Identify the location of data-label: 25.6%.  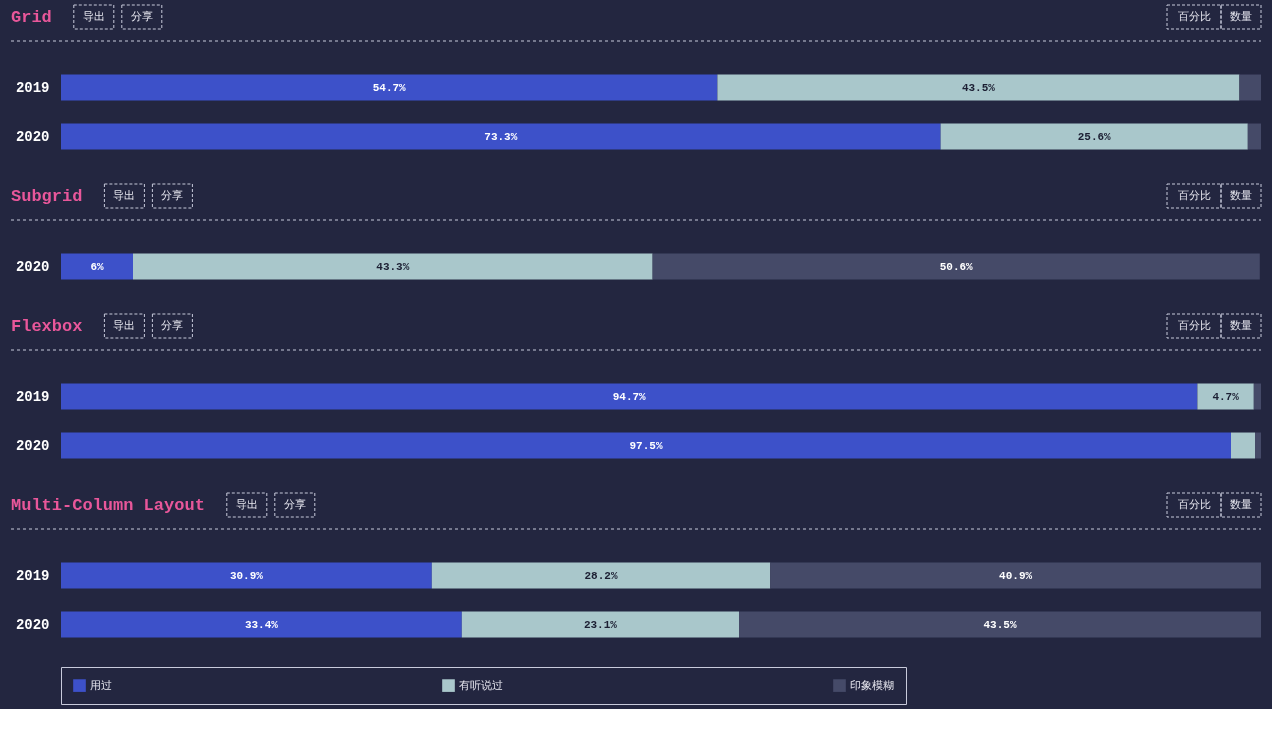
(1094, 136).